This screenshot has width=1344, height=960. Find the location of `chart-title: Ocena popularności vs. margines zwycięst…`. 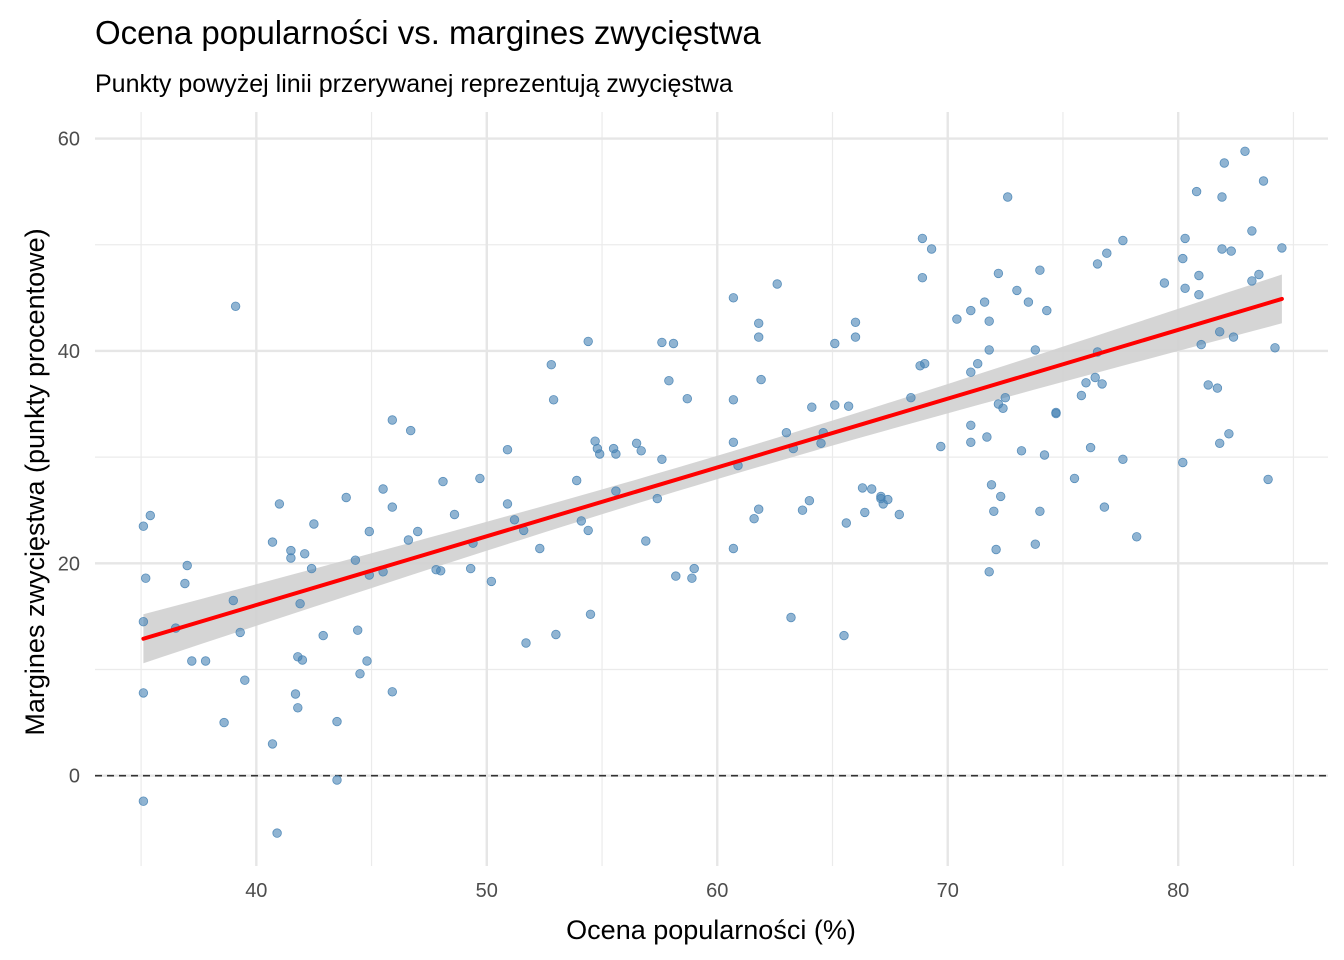

chart-title: Ocena popularności vs. margines zwycięst… is located at coordinates (428, 32).